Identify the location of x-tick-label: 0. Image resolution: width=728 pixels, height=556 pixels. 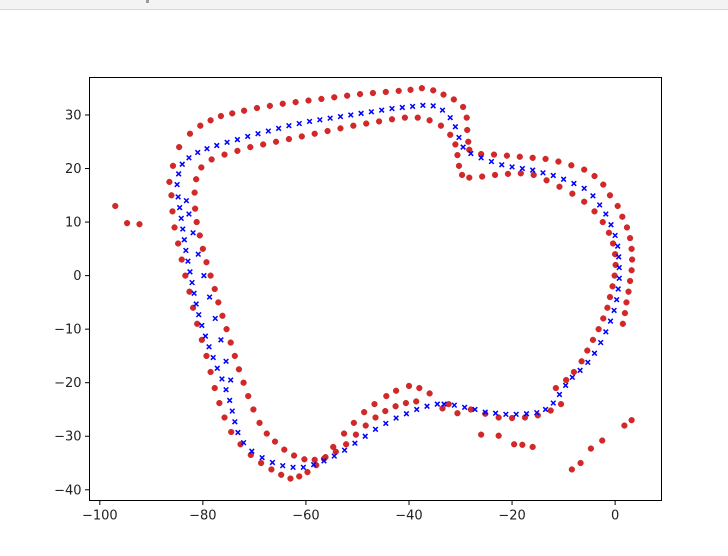
(615, 516).